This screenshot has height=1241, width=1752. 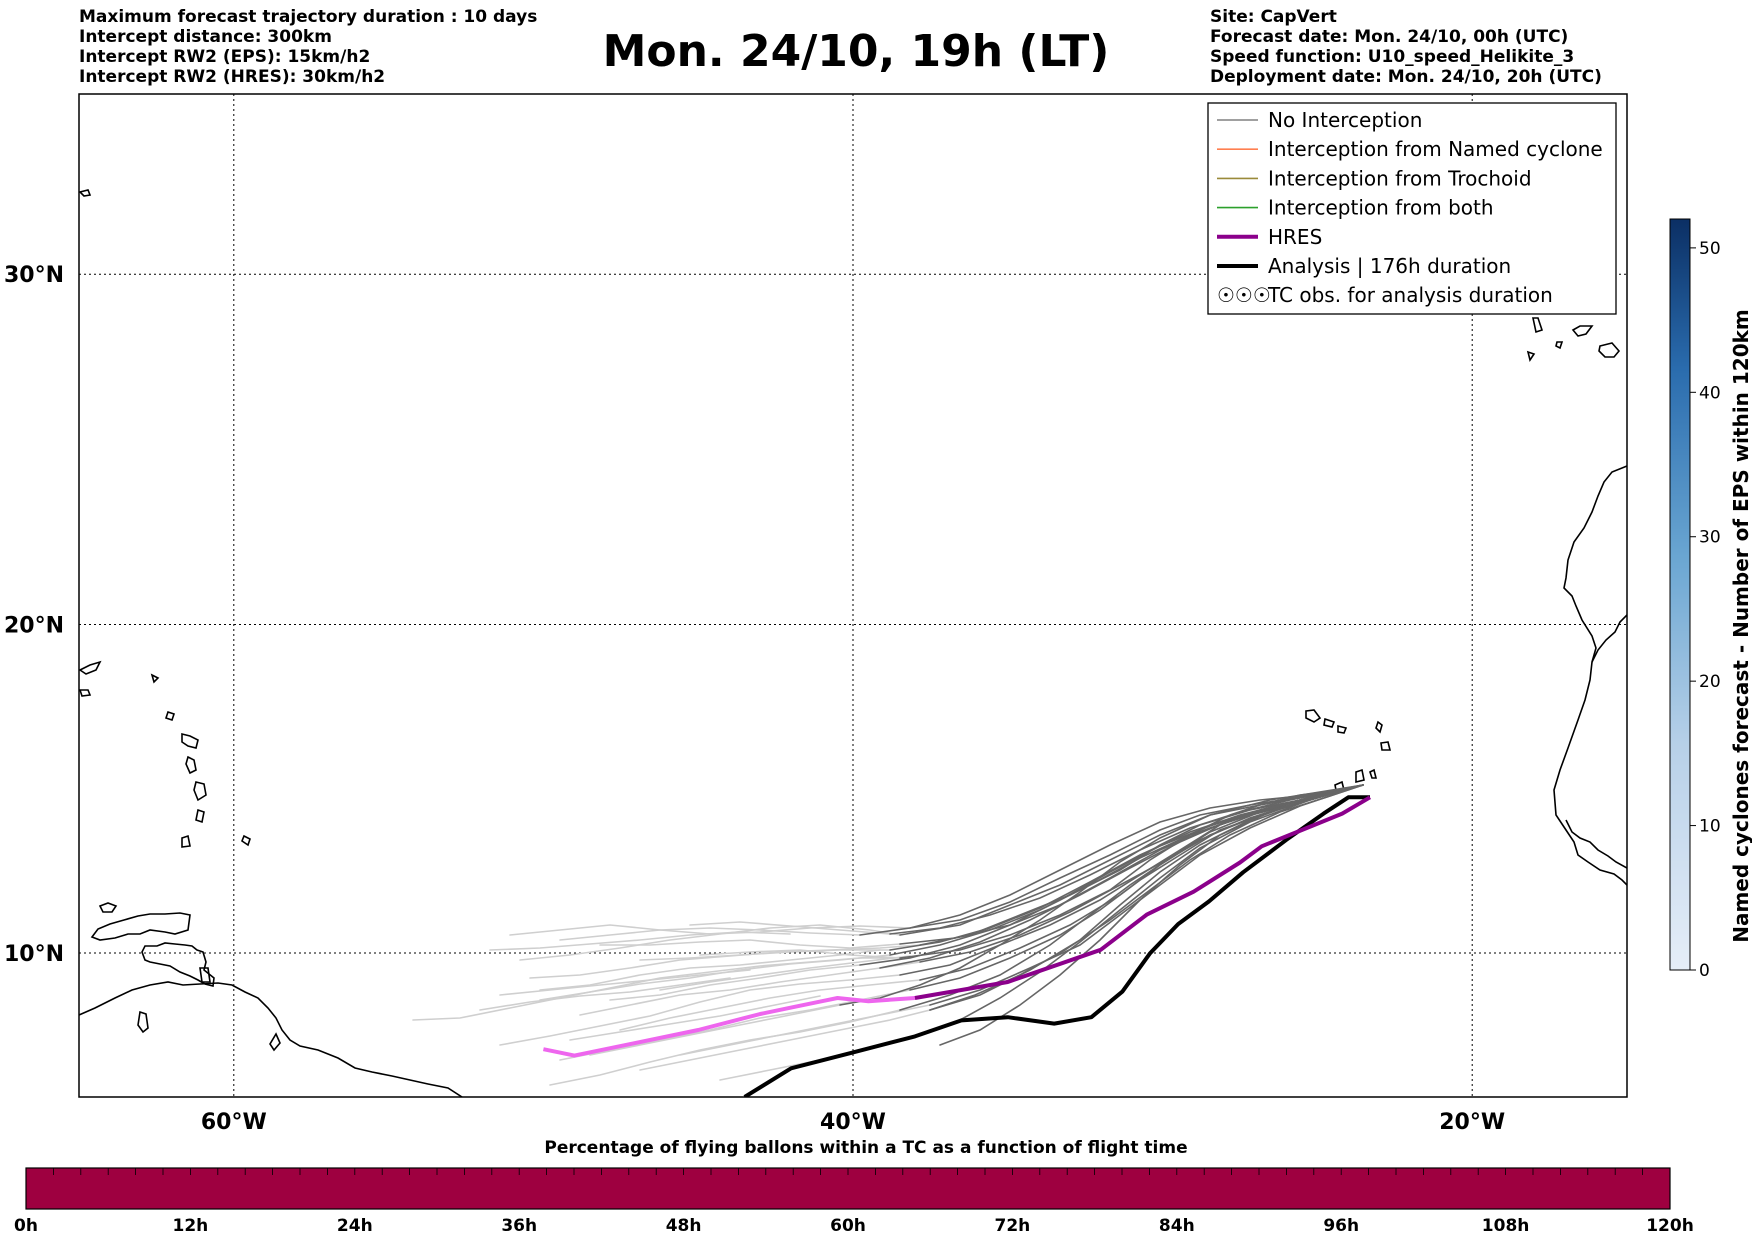 I want to click on colorbar-right-tick-label: 0, so click(x=1704, y=971).